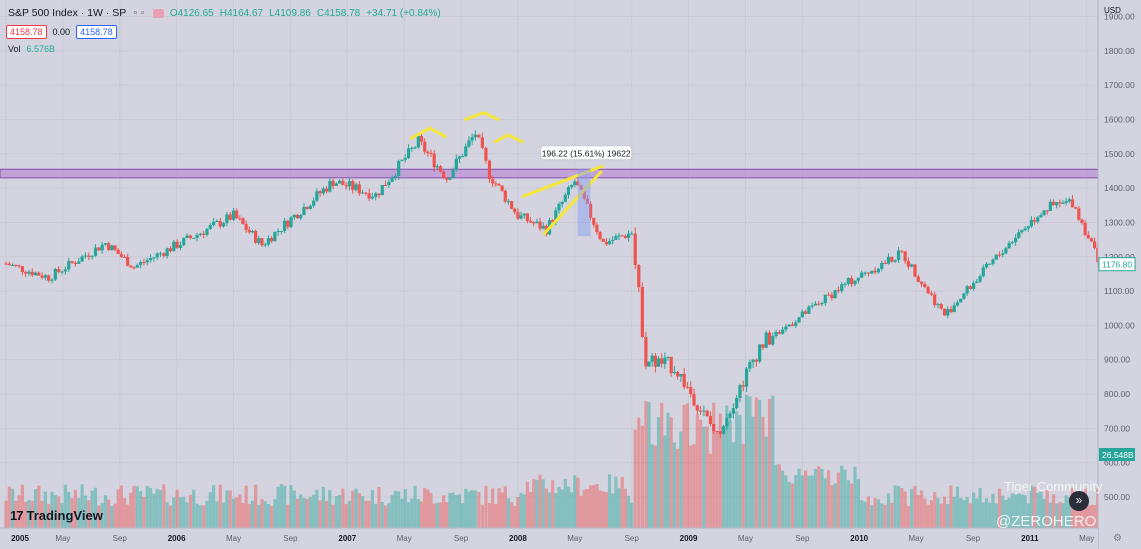 Image resolution: width=1141 pixels, height=549 pixels. Describe the element at coordinates (139, 13) in the screenshot. I see `indicator-dots-icon: ∘∘` at that location.